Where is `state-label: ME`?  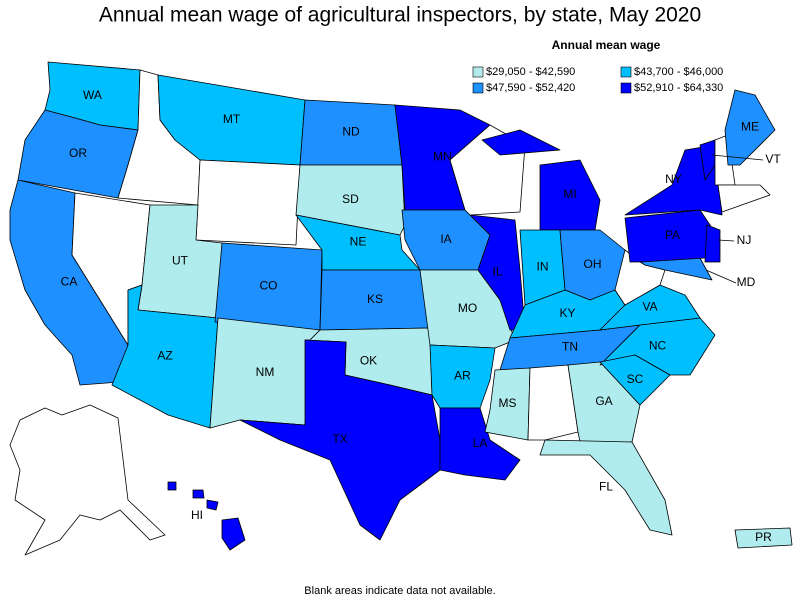
state-label: ME is located at coordinates (750, 127).